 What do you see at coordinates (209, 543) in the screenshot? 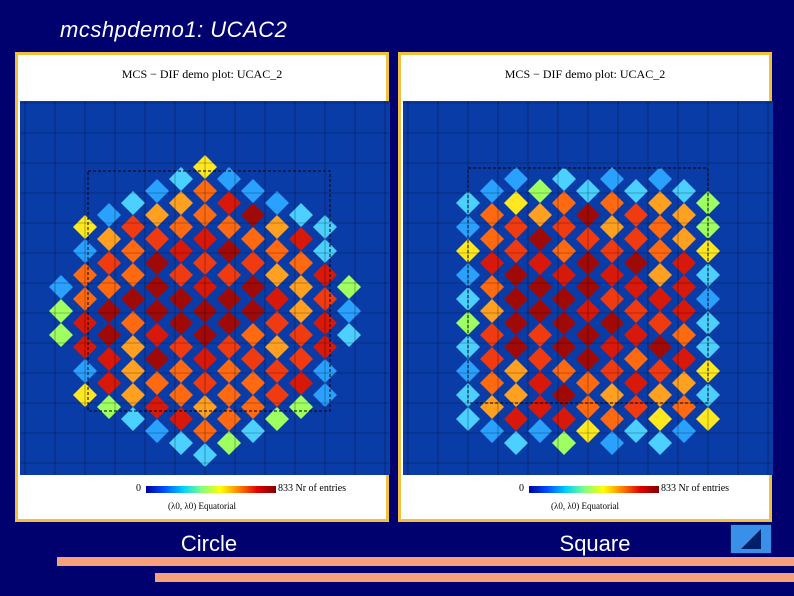
I see `caption-circle: Circle` at bounding box center [209, 543].